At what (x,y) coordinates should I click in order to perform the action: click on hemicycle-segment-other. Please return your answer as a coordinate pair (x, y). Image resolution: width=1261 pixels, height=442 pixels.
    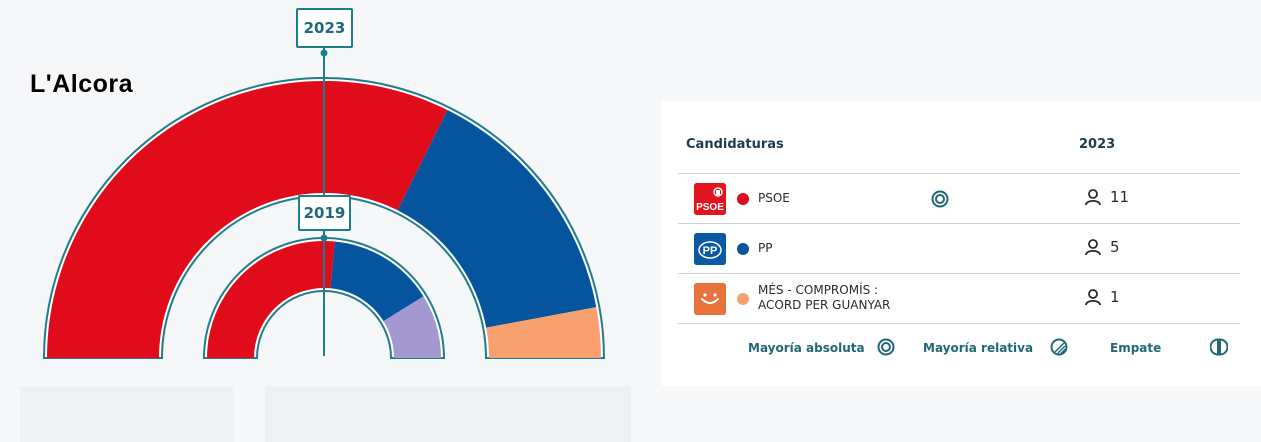
    Looking at the image, I should click on (412, 327).